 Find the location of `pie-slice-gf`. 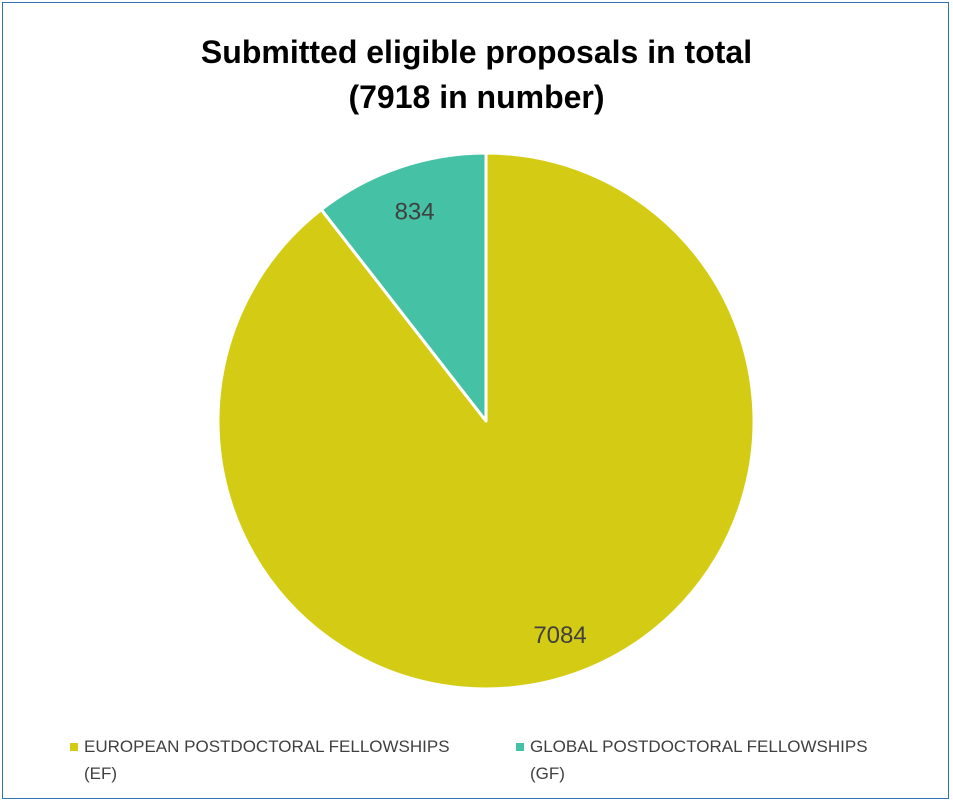

pie-slice-gf is located at coordinates (403, 287).